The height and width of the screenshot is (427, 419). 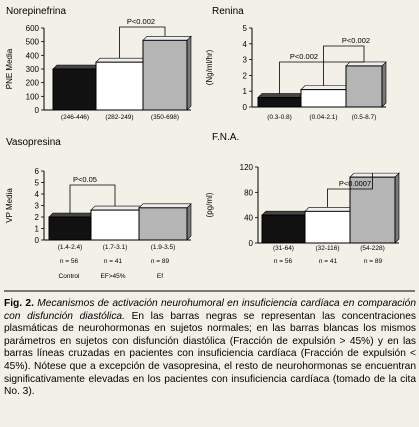 I want to click on significance-bracket-1-b, so click(x=344, y=65).